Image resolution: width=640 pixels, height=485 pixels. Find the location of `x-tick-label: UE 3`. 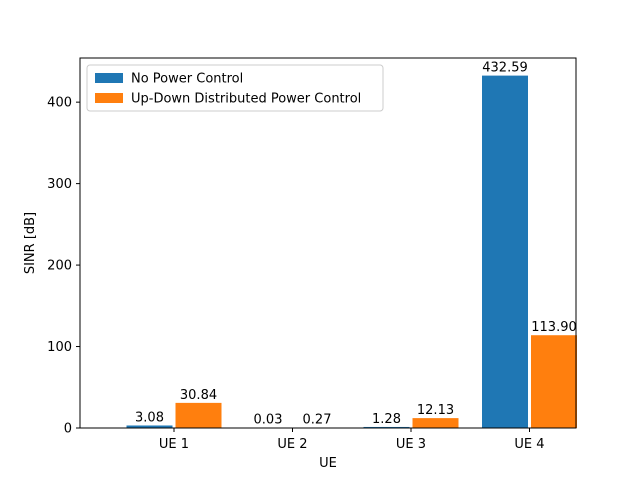

x-tick-label: UE 3 is located at coordinates (411, 444).